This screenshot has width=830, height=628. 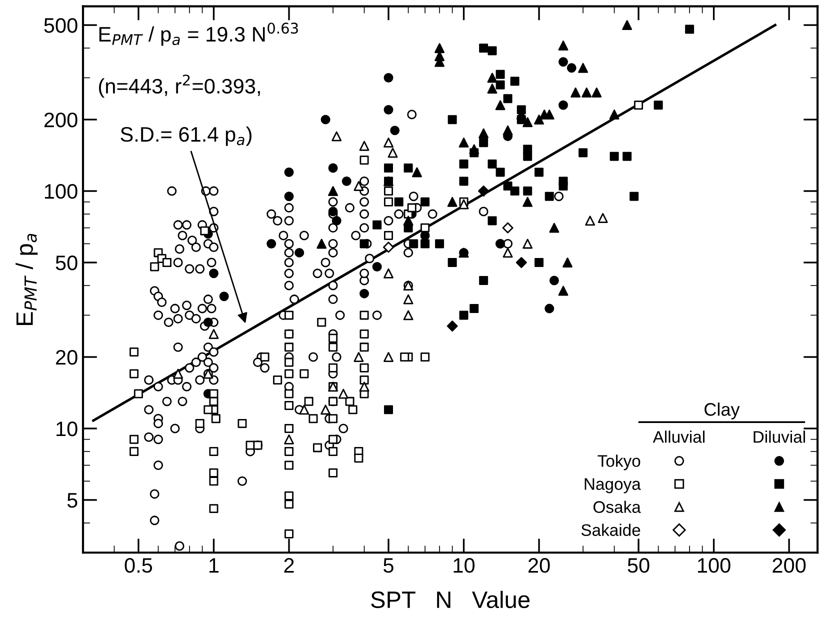 What do you see at coordinates (27, 279) in the screenshot?
I see `y-axis-title: E$_{PMT}$ / p$_{a}$` at bounding box center [27, 279].